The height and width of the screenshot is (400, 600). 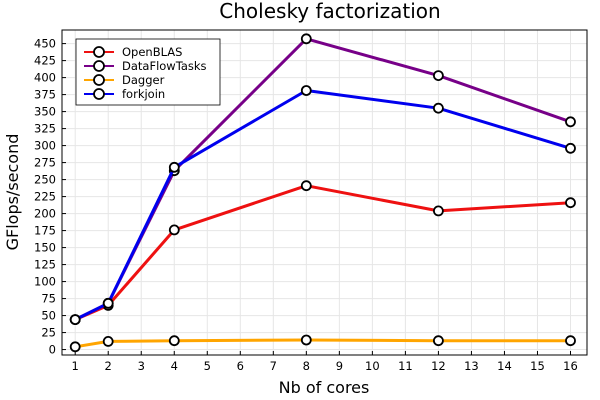 What do you see at coordinates (45, 112) in the screenshot?
I see `y-tick-label: 350` at bounding box center [45, 112].